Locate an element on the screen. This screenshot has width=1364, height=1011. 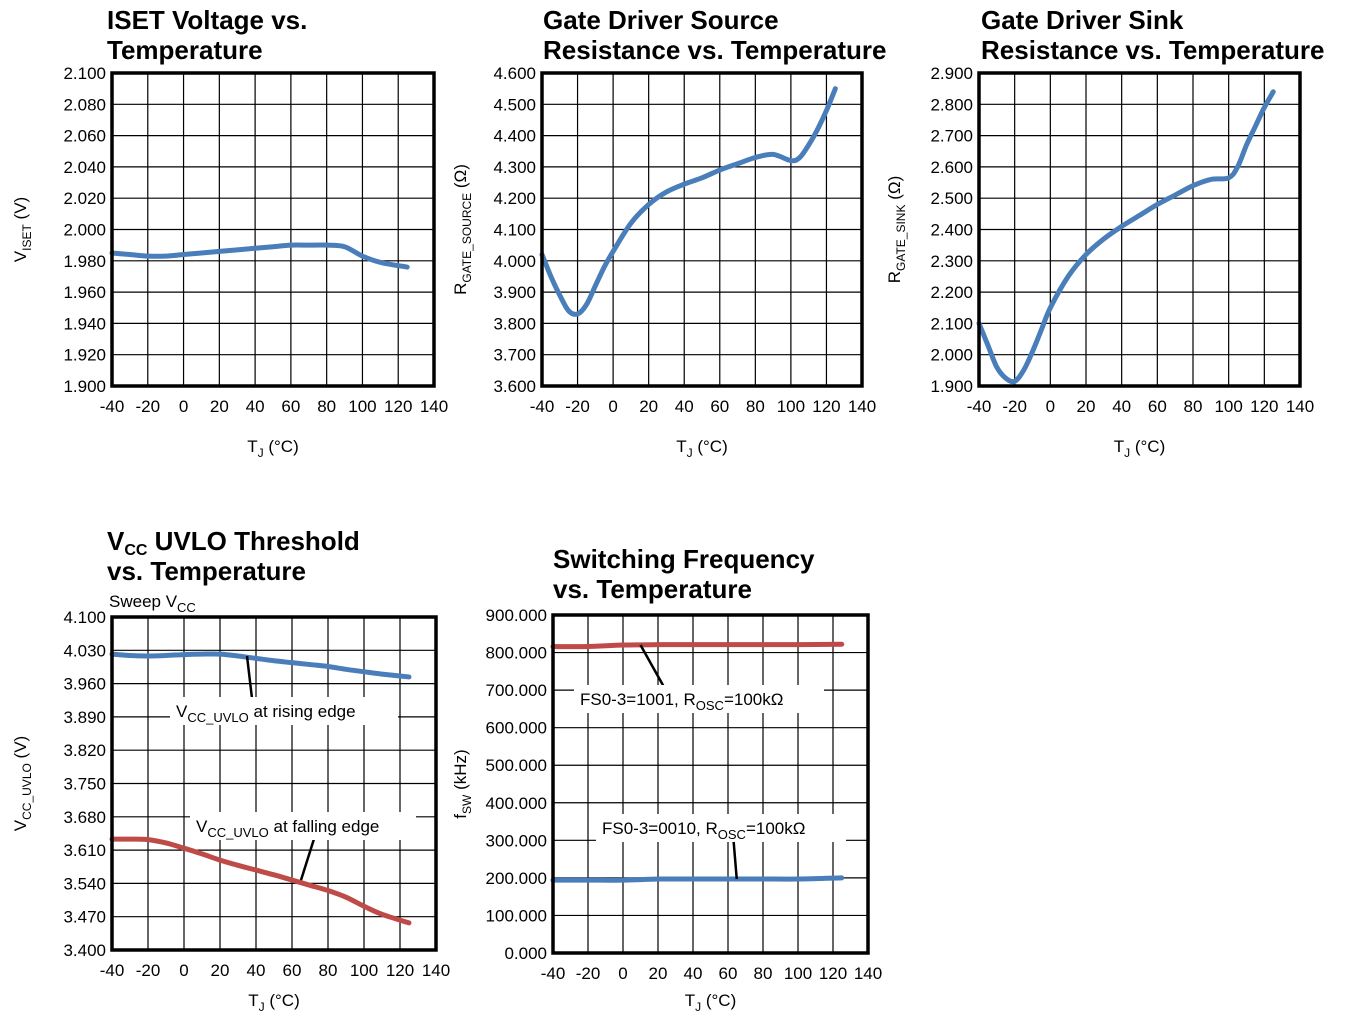
y-tick-label: 2.100 is located at coordinates (951, 323).